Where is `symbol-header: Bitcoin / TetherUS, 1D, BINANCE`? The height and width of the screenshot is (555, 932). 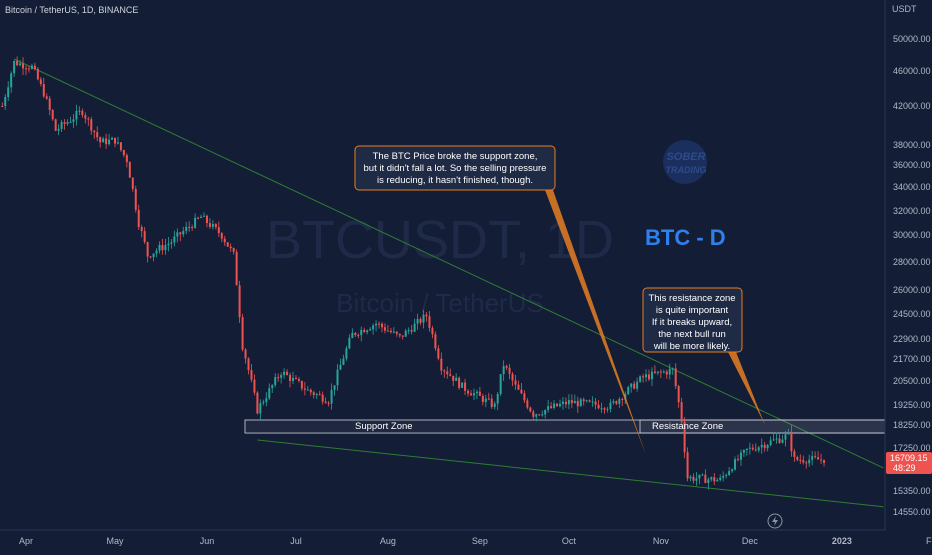 symbol-header: Bitcoin / TetherUS, 1D, BINANCE is located at coordinates (71, 10).